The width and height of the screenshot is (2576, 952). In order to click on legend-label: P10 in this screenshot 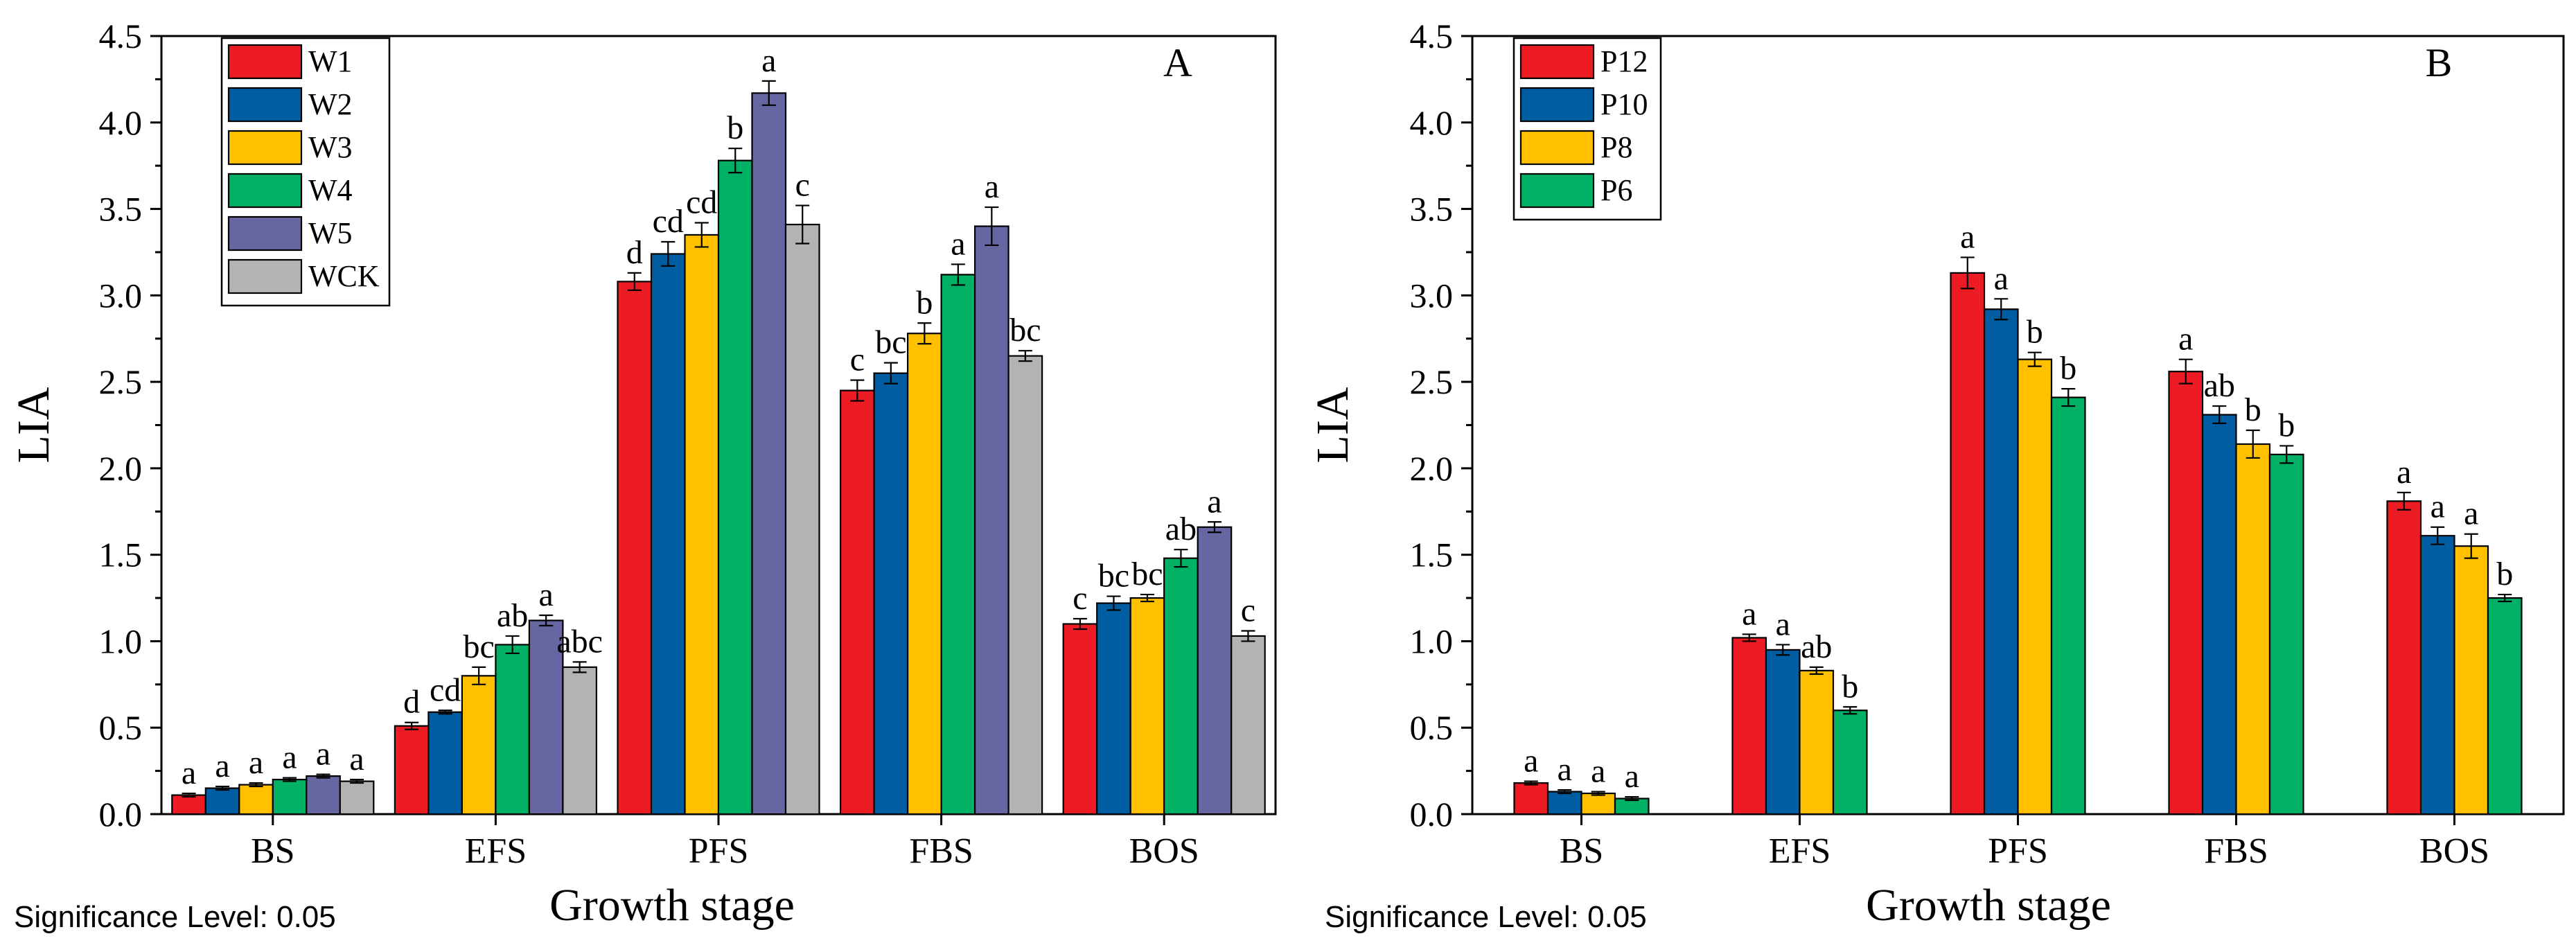, I will do `click(1624, 104)`.